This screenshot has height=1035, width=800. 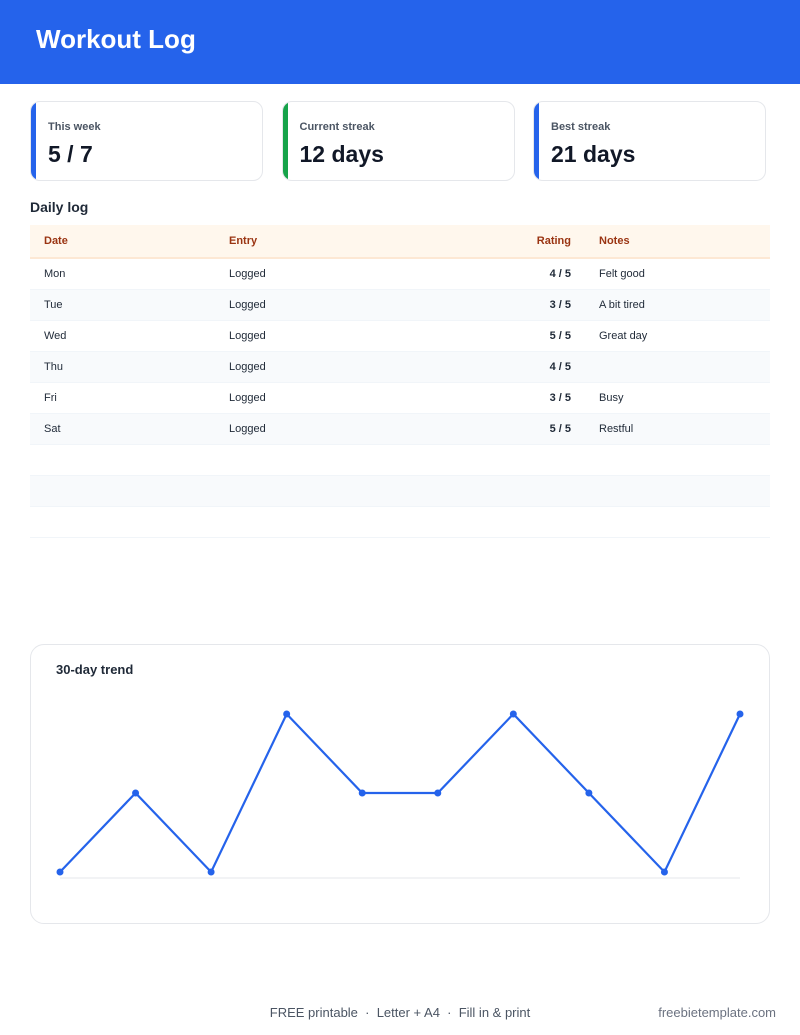 What do you see at coordinates (611, 398) in the screenshot?
I see `cell: Busy` at bounding box center [611, 398].